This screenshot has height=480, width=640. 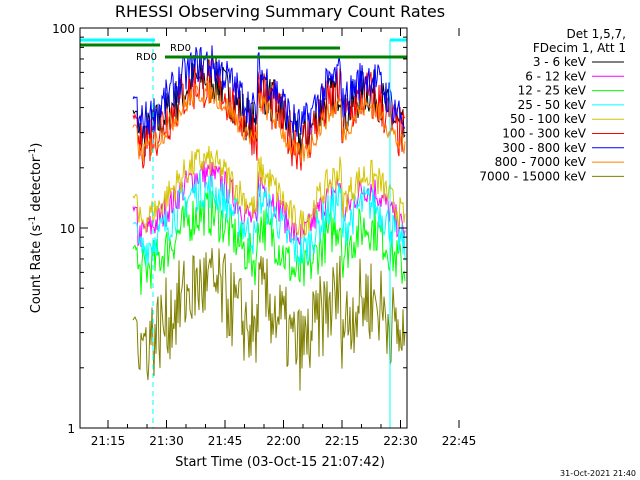 I want to click on legend-label: 300 - 800 keV, so click(x=544, y=148).